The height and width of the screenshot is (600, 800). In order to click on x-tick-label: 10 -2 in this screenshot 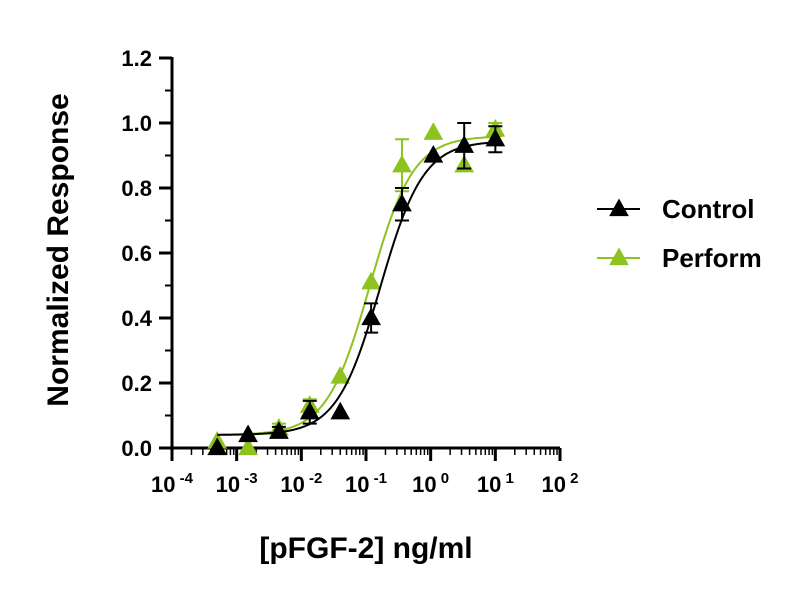, I will do `click(301, 483)`.